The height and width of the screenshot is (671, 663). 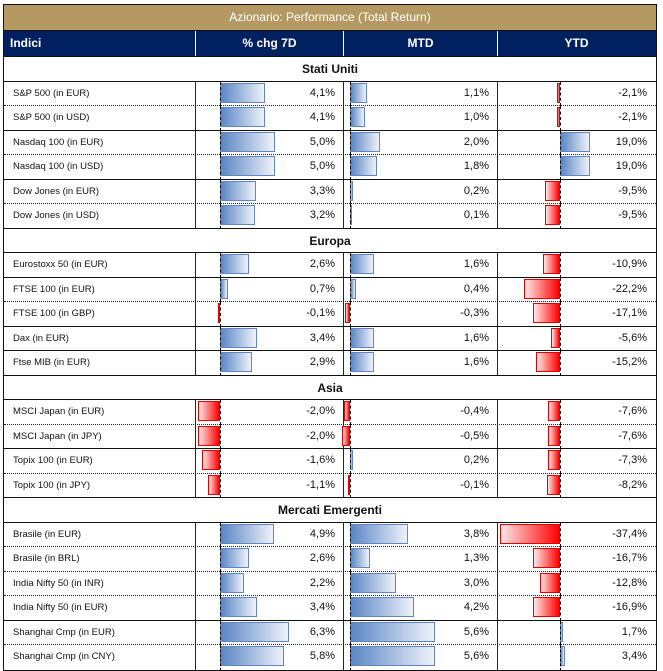 What do you see at coordinates (420, 436) in the screenshot?
I see `cell-mtd: -0,5%` at bounding box center [420, 436].